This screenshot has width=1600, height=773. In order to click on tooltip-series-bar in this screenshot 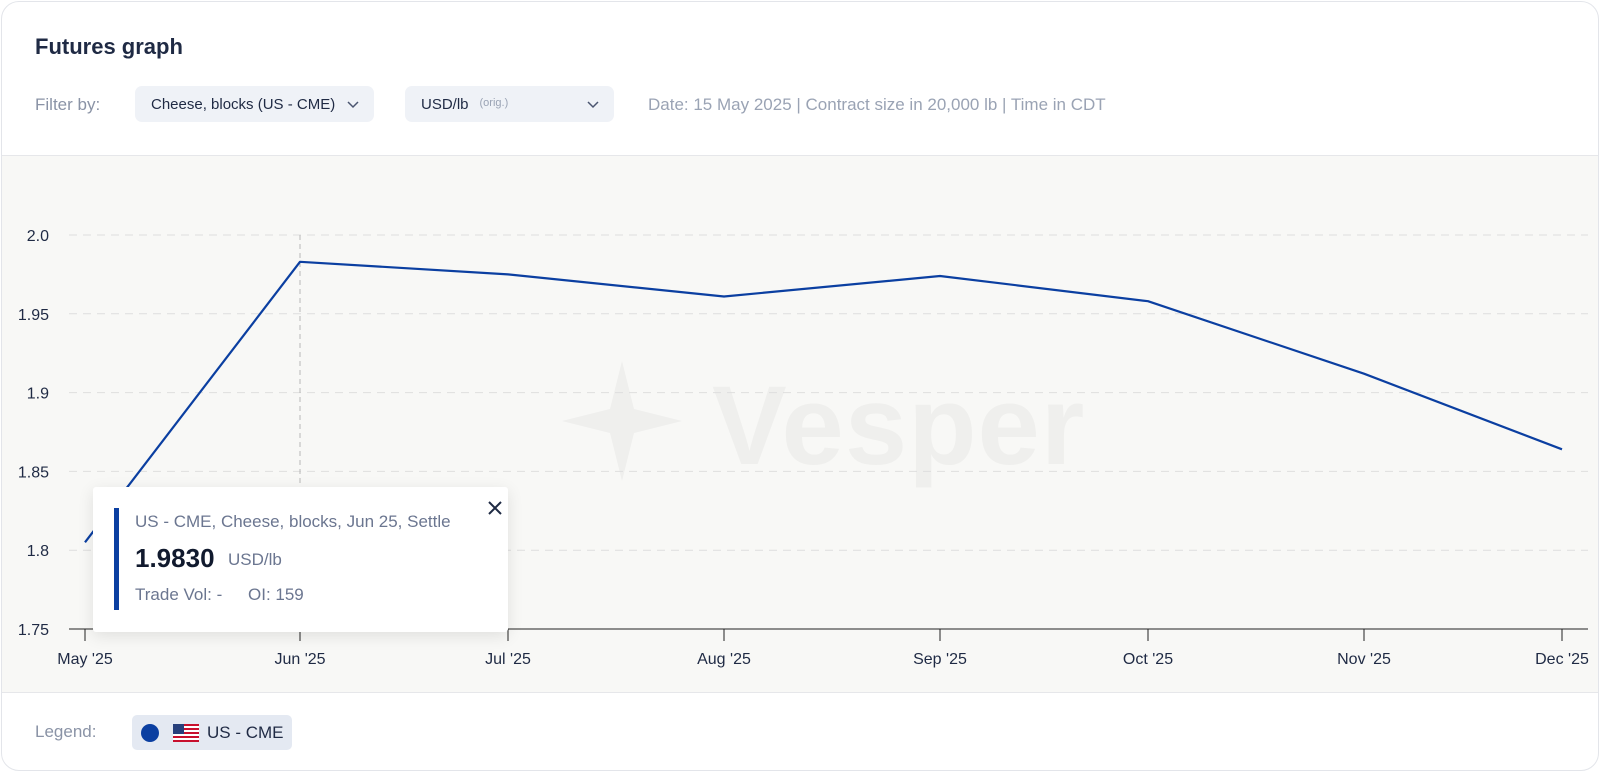, I will do `click(116, 559)`.